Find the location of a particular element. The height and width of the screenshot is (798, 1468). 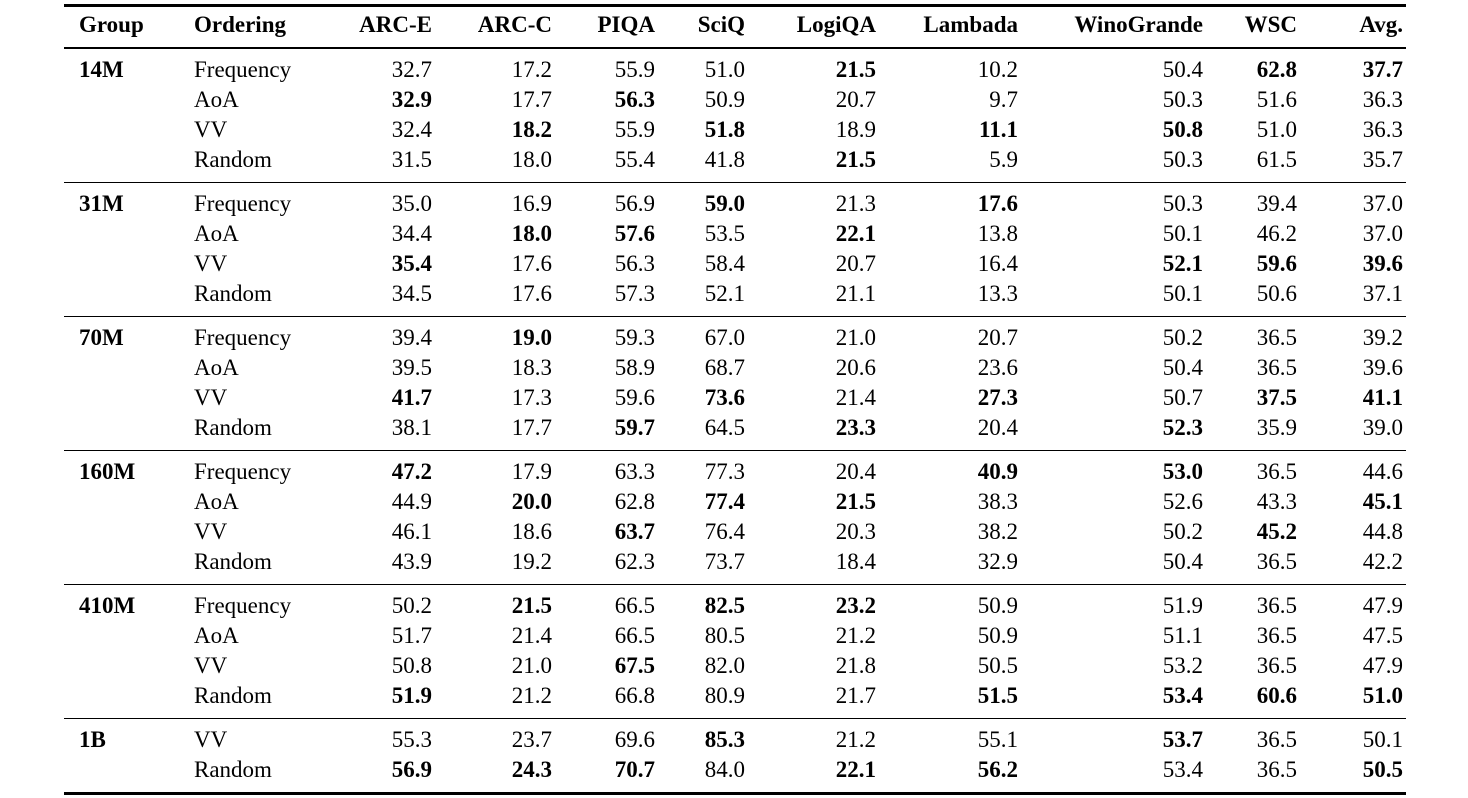

cell-avg-: 37.0 is located at coordinates (1382, 203).